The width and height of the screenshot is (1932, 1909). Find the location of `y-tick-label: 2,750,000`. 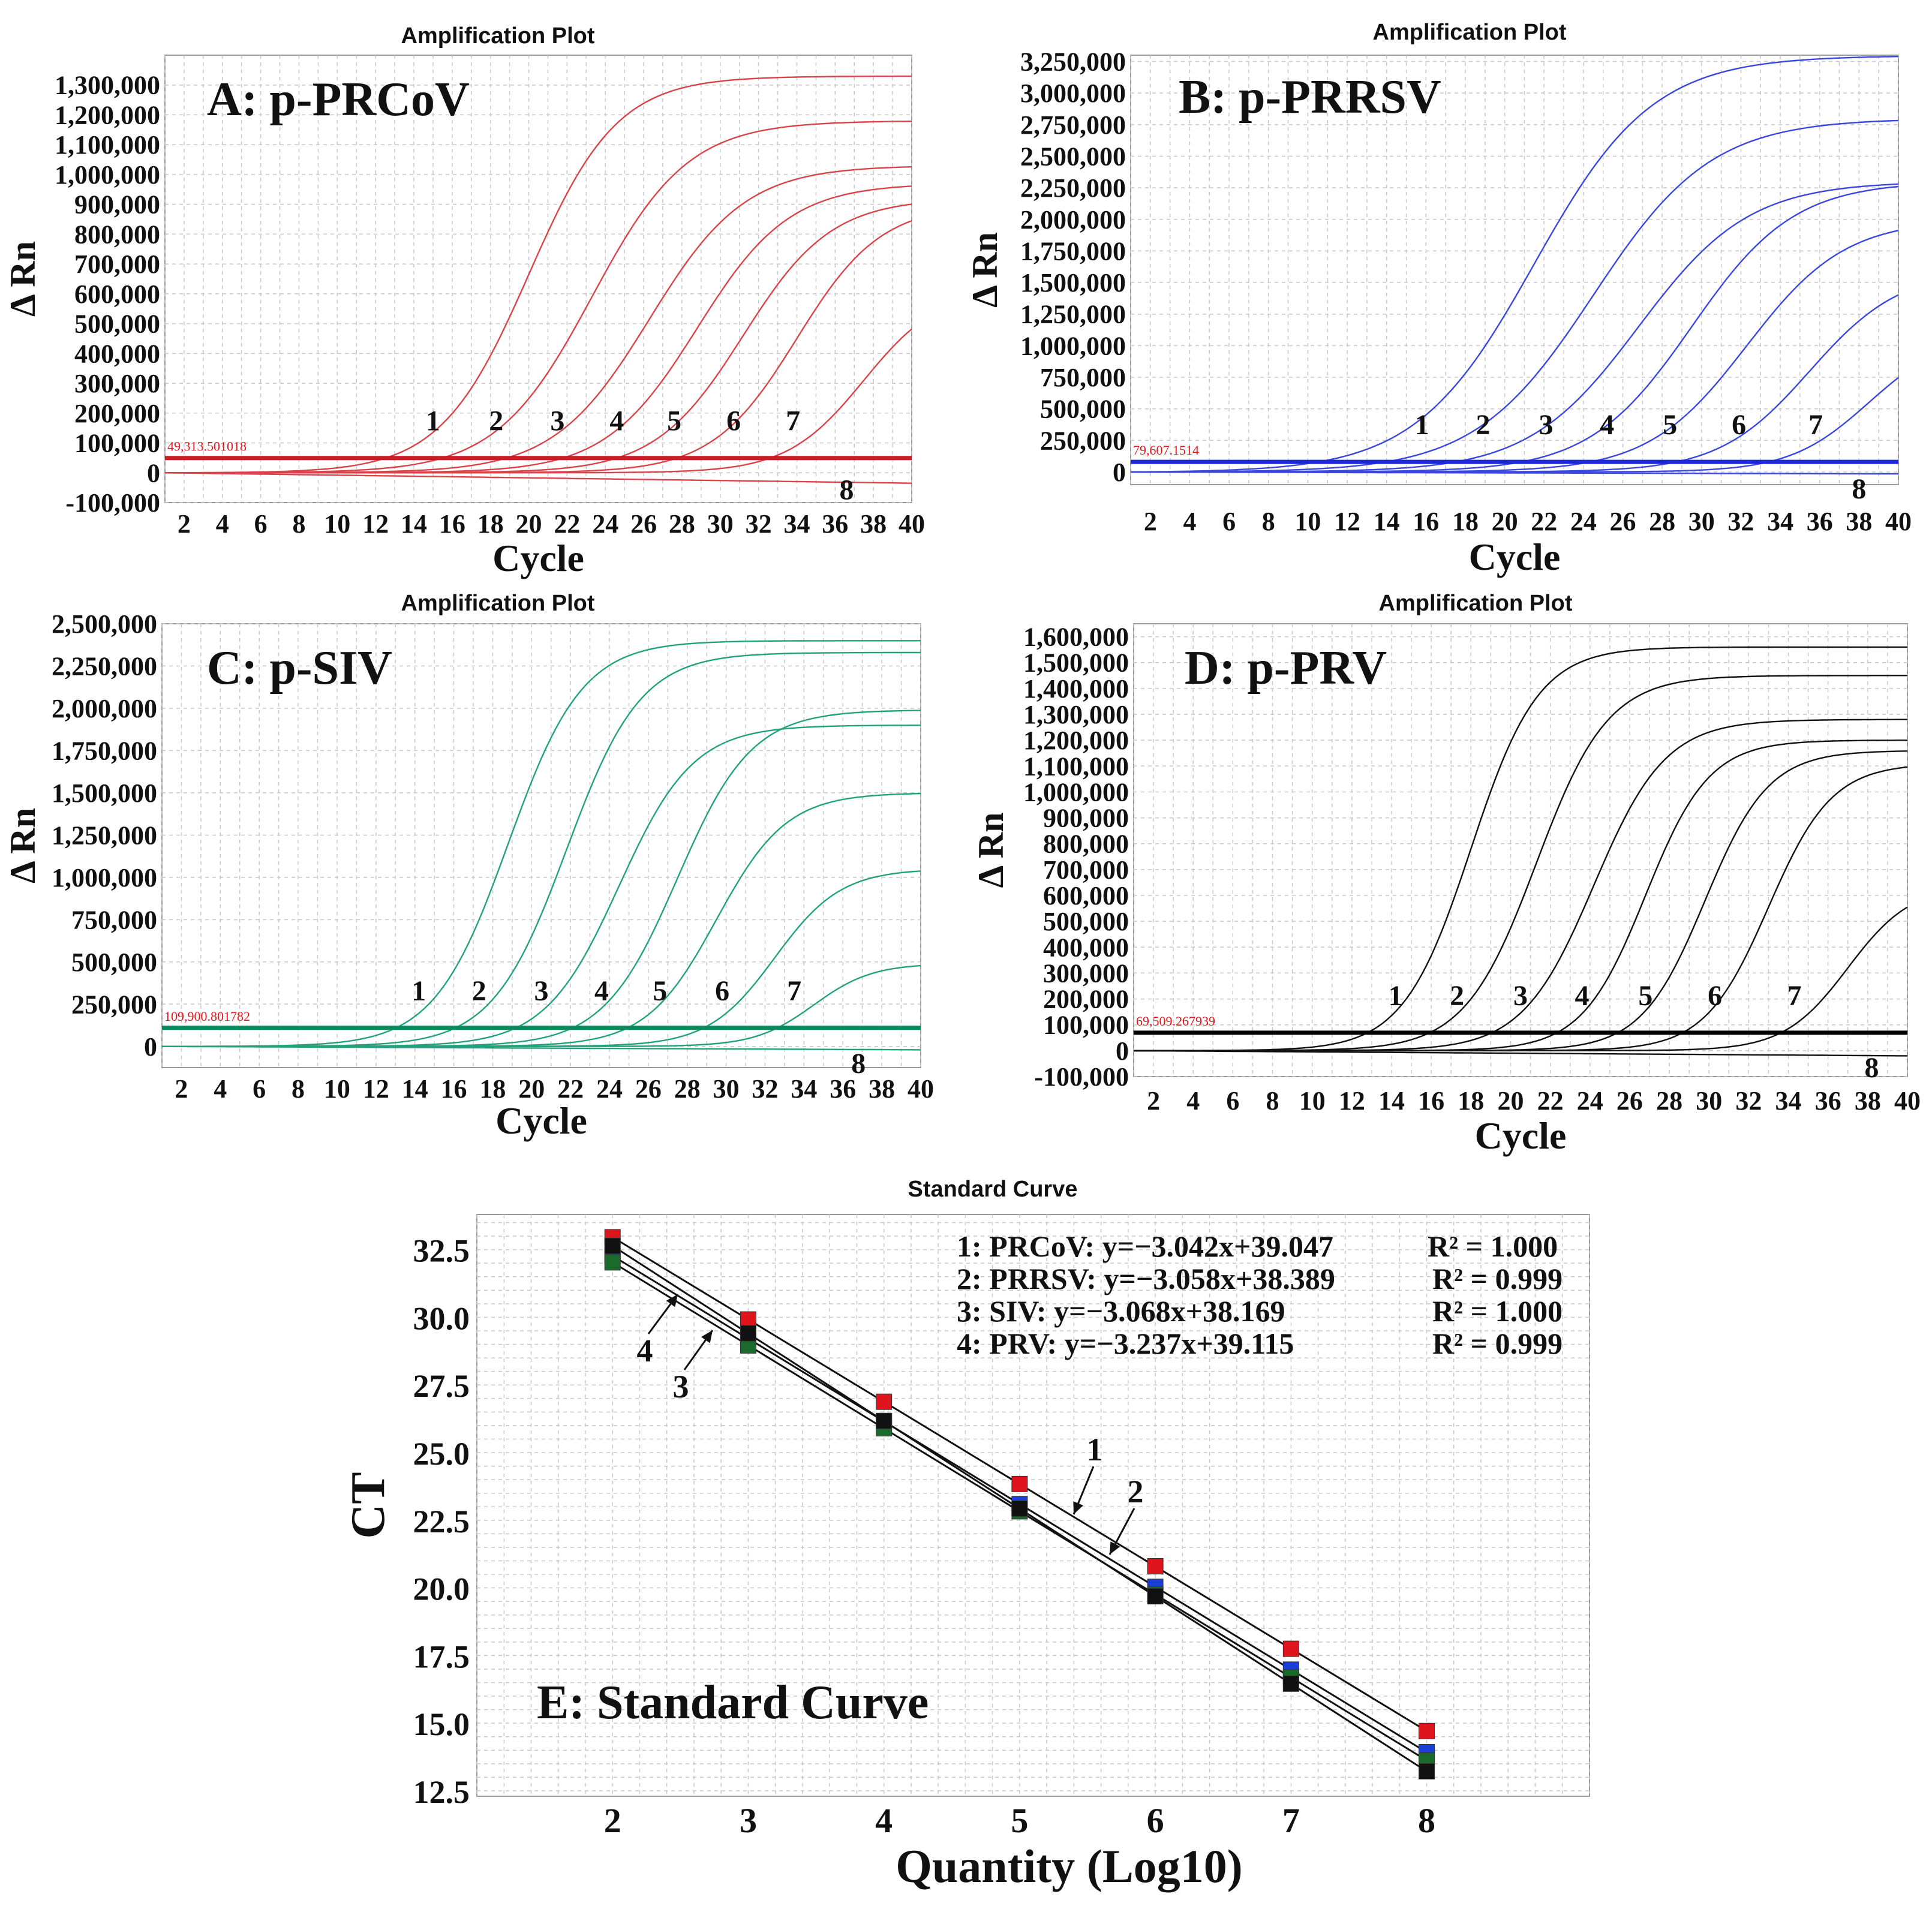

y-tick-label: 2,750,000 is located at coordinates (1073, 125).